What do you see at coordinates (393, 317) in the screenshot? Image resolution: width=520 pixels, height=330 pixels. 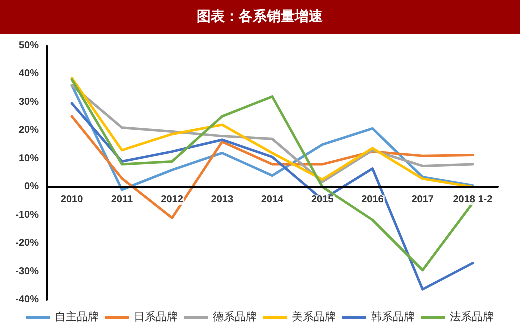 I see `legend-label: 韩系品牌` at bounding box center [393, 317].